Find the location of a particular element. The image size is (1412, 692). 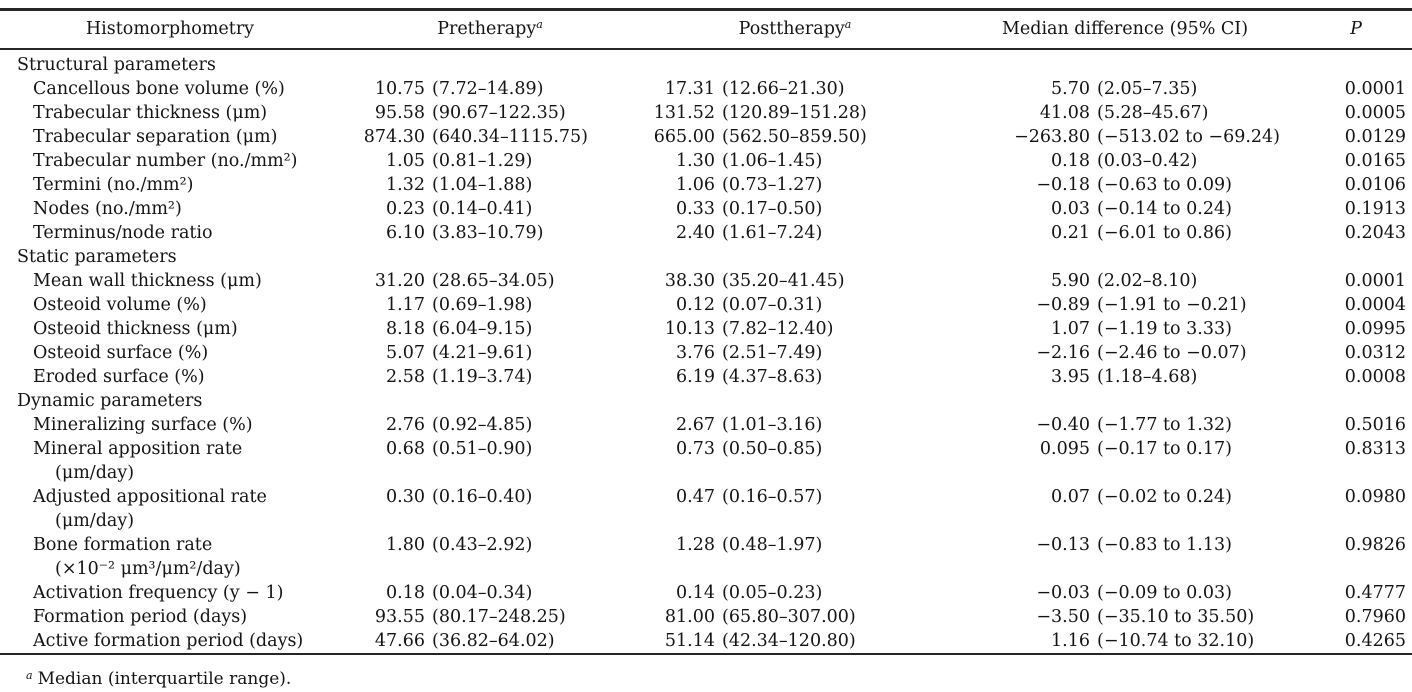

parameter-name: Osteoid volume (%) is located at coordinates (120, 305).